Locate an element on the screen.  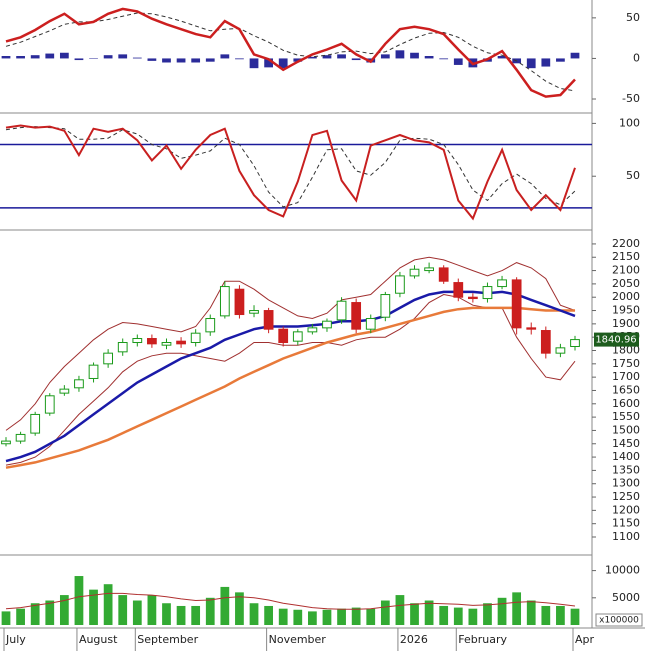
y-tick-label: 2050 is located at coordinates (626, 283).